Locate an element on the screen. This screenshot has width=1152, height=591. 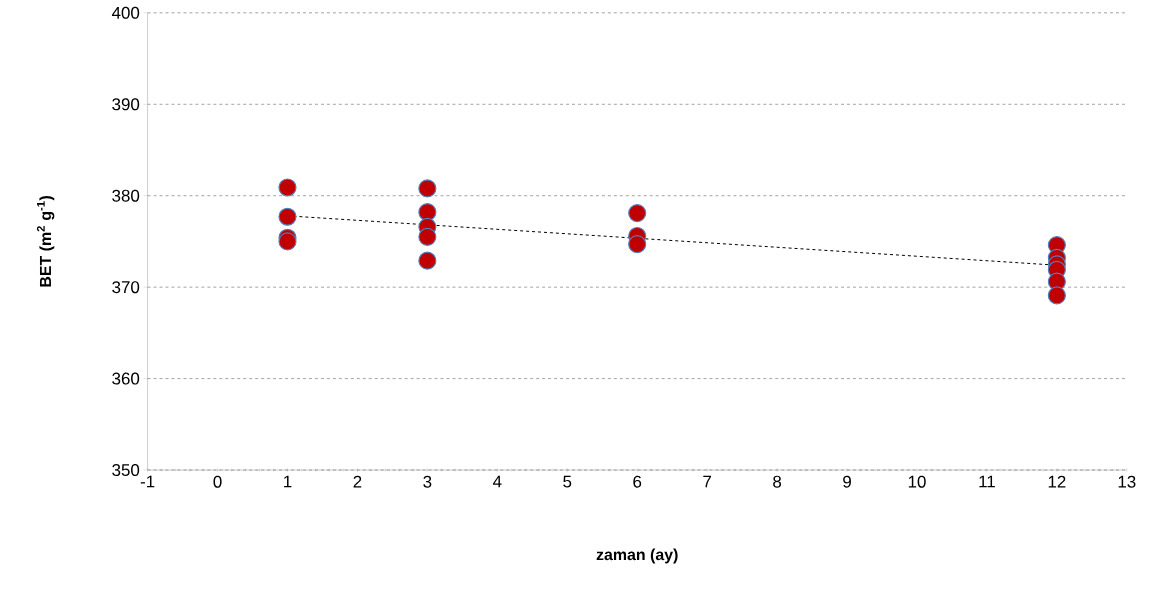
x-tick-label: 5 is located at coordinates (567, 481).